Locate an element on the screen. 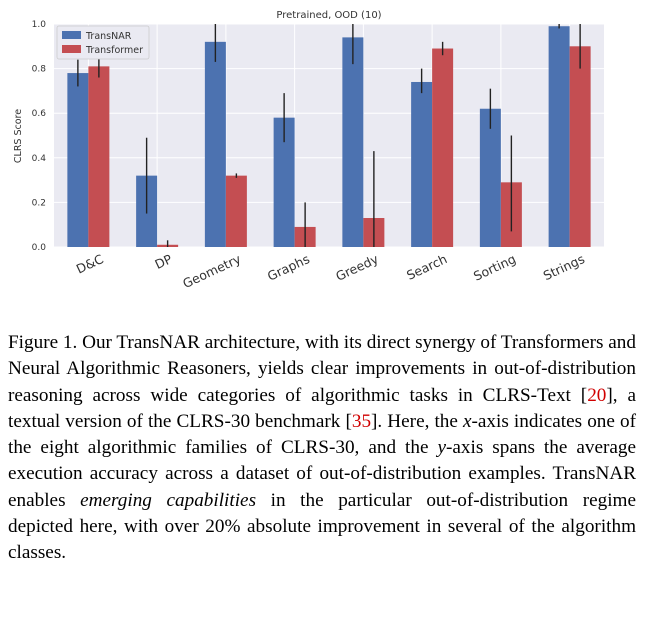 This screenshot has width=645, height=628. chart-title: Pretrained, OOD (10) is located at coordinates (328, 15).